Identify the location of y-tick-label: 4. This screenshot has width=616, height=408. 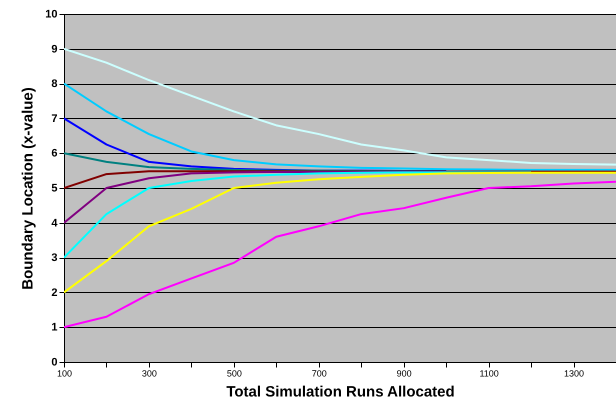
(54, 223).